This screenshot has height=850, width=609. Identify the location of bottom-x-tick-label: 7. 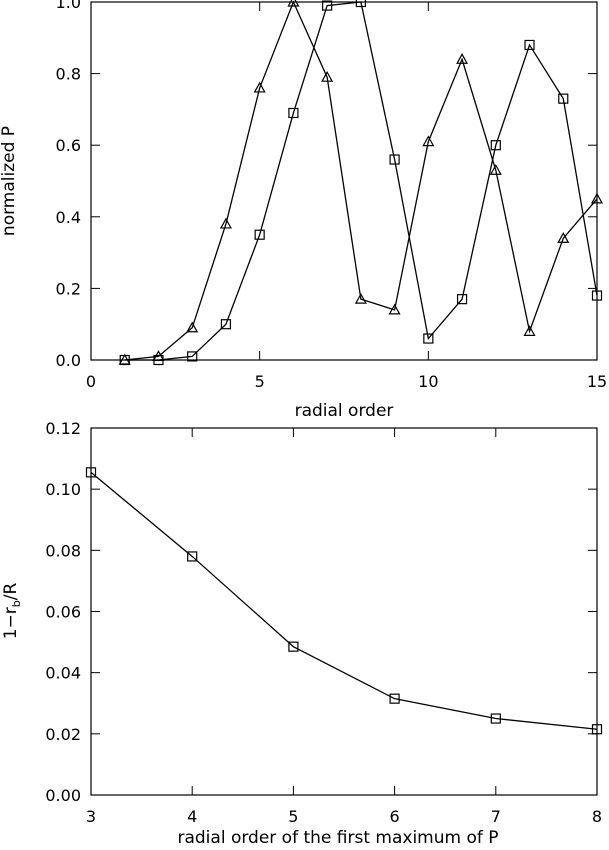
(496, 816).